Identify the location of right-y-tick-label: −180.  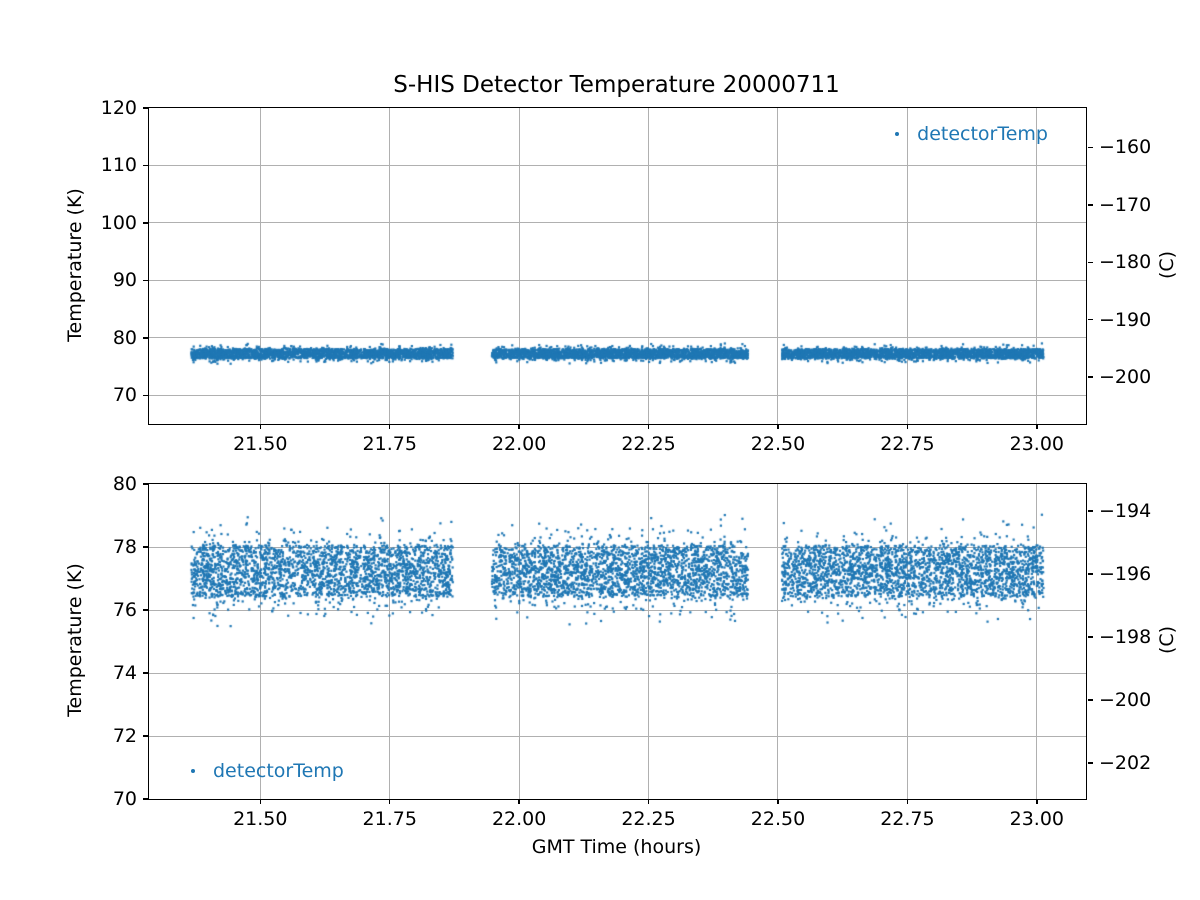
(1125, 262).